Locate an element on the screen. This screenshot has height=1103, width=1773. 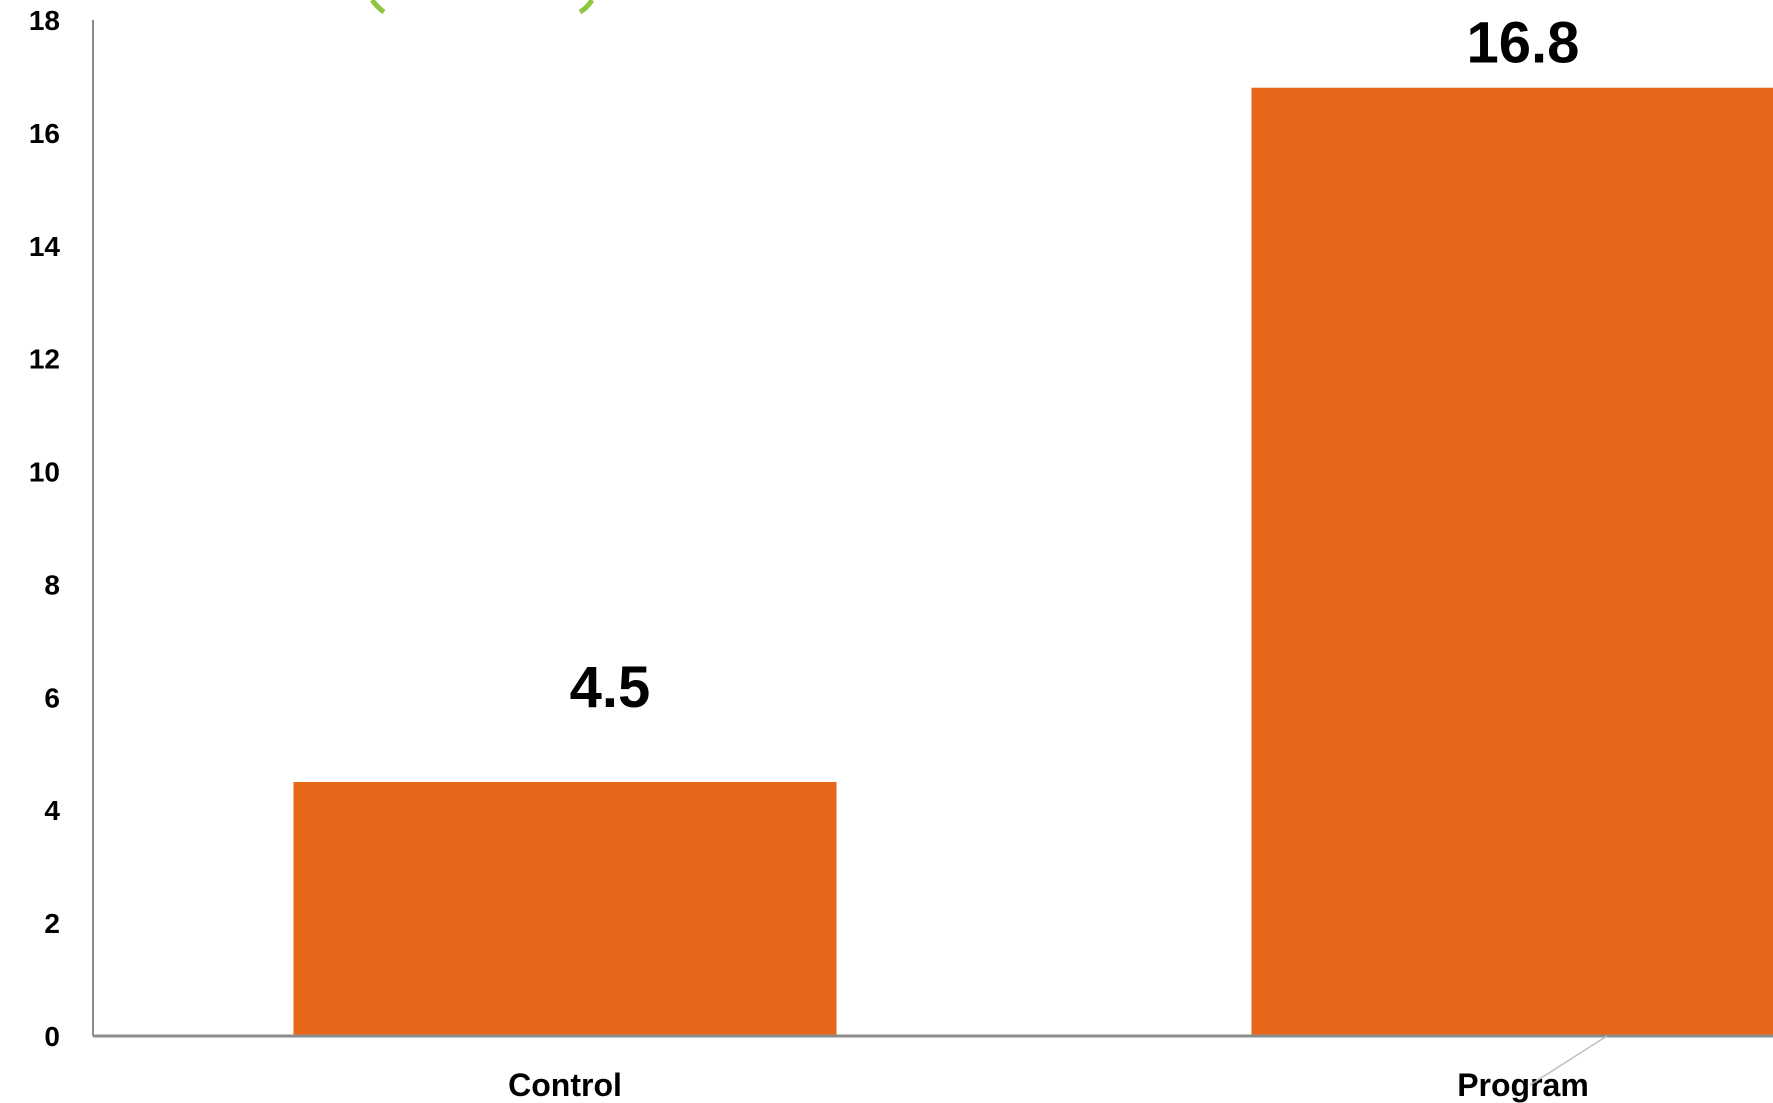
y-axis-ticks: 0 2 4 6 8 10 12 14 16 18 is located at coordinates (45, 528).